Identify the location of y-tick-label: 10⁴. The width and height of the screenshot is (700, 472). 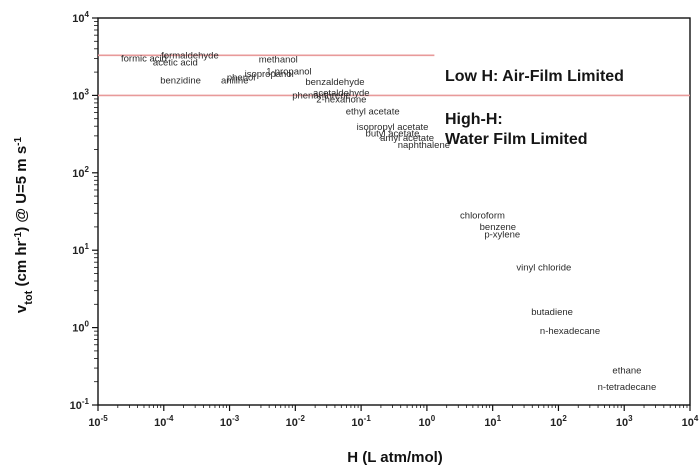
(80, 17).